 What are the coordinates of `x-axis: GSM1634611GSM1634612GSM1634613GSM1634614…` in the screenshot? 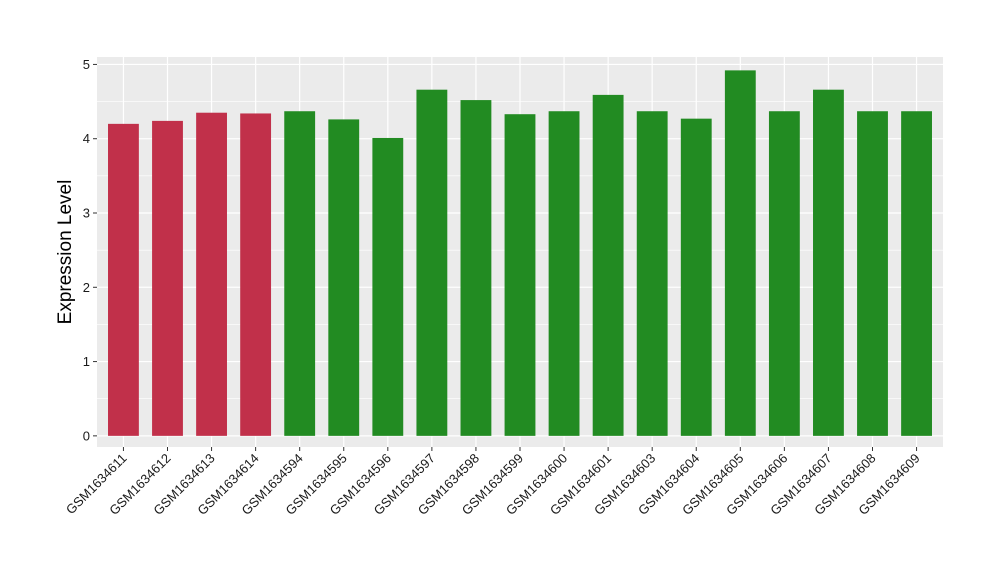 It's located at (493, 482).